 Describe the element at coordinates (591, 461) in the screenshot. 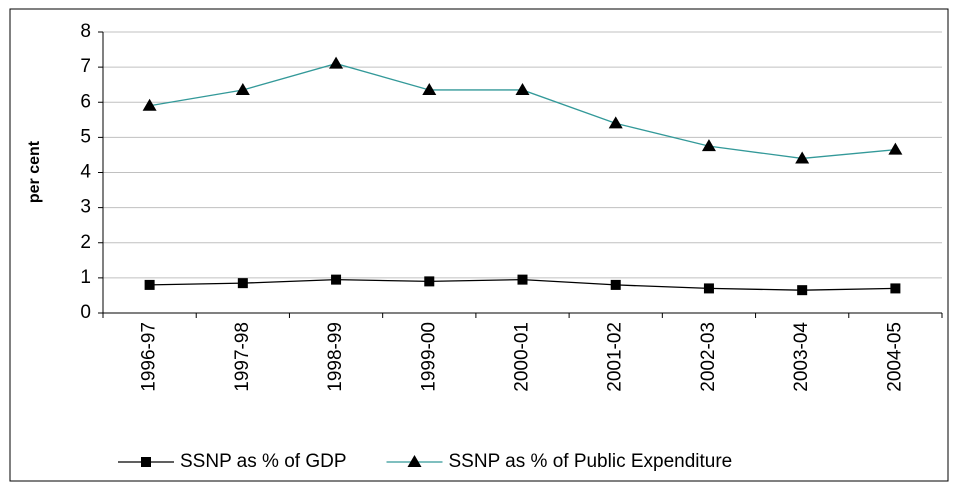

I see `legend-label: SSNP as % of Public Expenditure` at that location.